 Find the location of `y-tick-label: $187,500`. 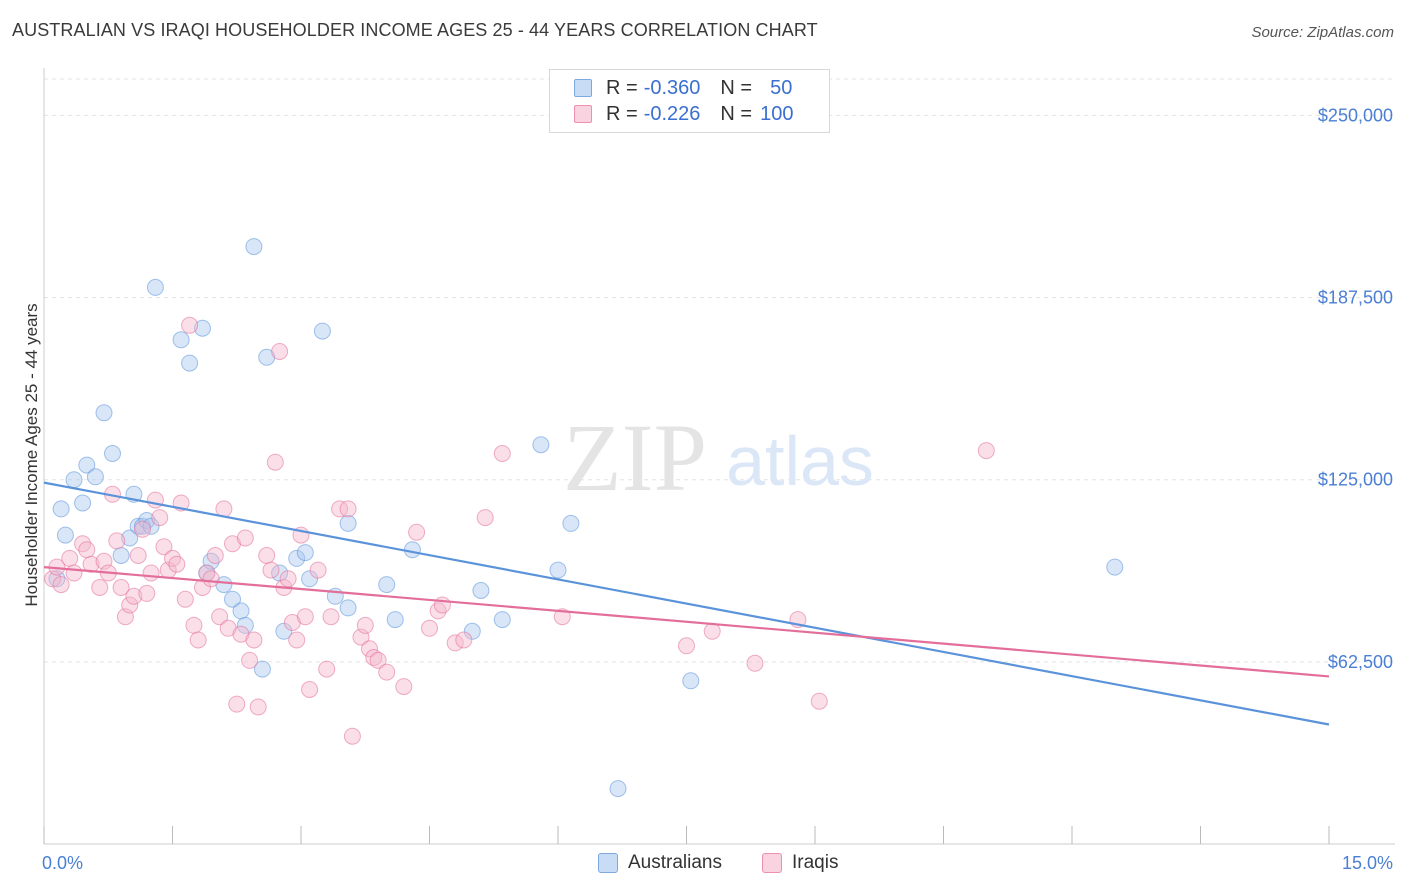

y-tick-label: $187,500 is located at coordinates (1355, 298).